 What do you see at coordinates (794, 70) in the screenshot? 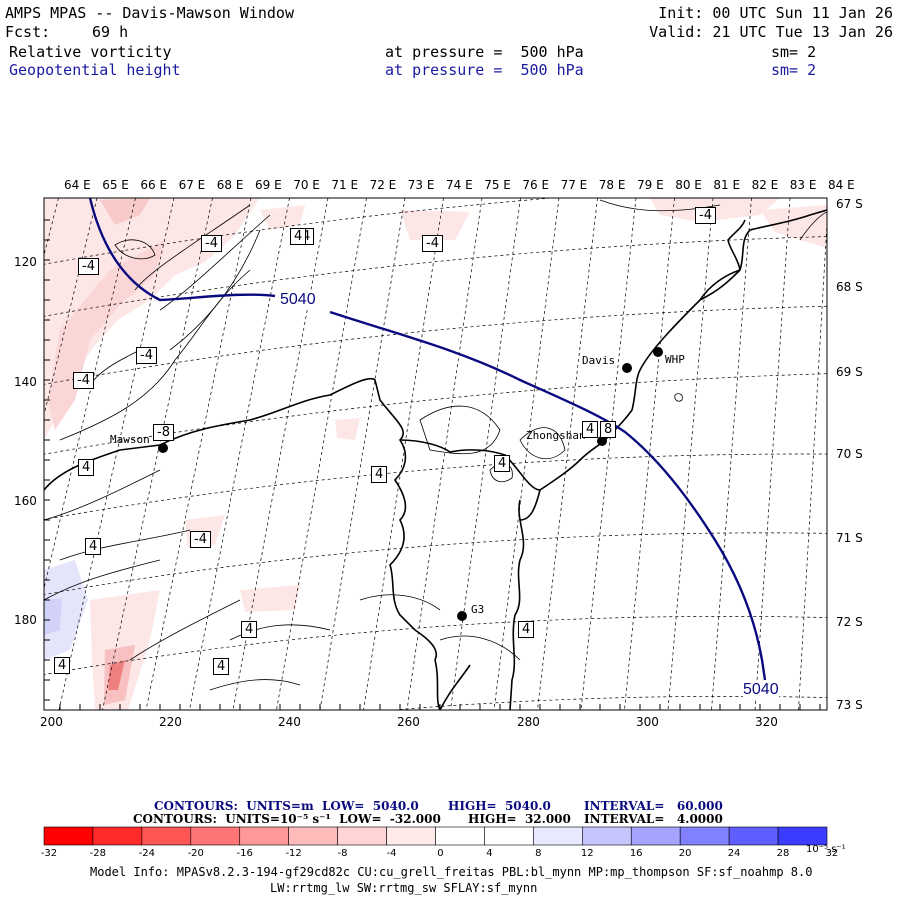
I see `field2-smoothing: sm= 2` at bounding box center [794, 70].